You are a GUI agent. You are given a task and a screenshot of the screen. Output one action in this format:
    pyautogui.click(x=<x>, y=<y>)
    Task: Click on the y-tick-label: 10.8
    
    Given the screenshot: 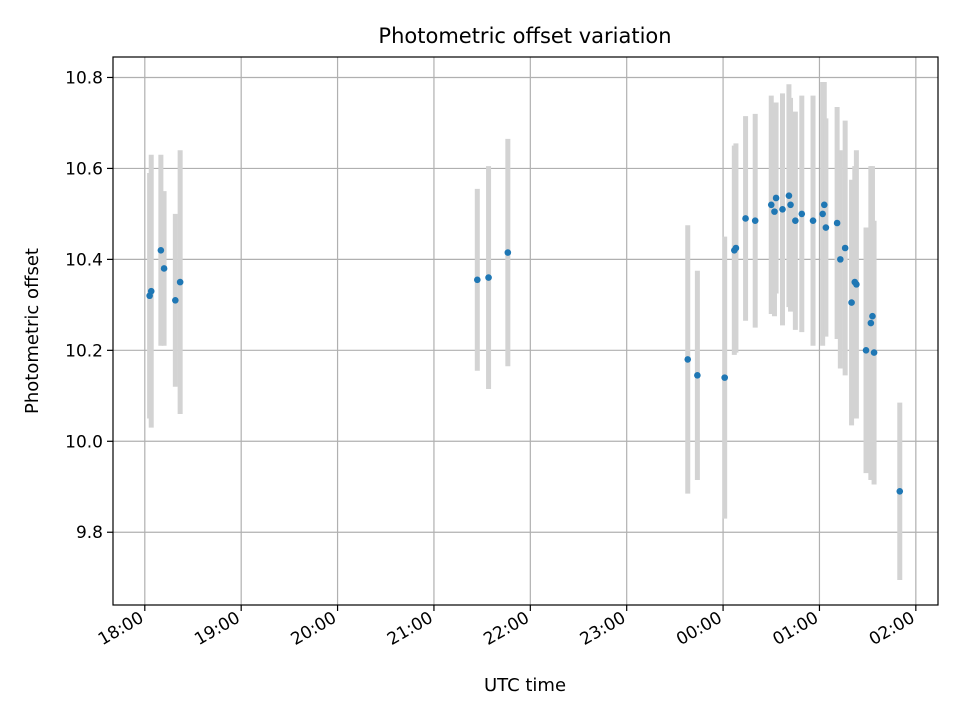 What is the action you would take?
    pyautogui.click(x=84, y=78)
    